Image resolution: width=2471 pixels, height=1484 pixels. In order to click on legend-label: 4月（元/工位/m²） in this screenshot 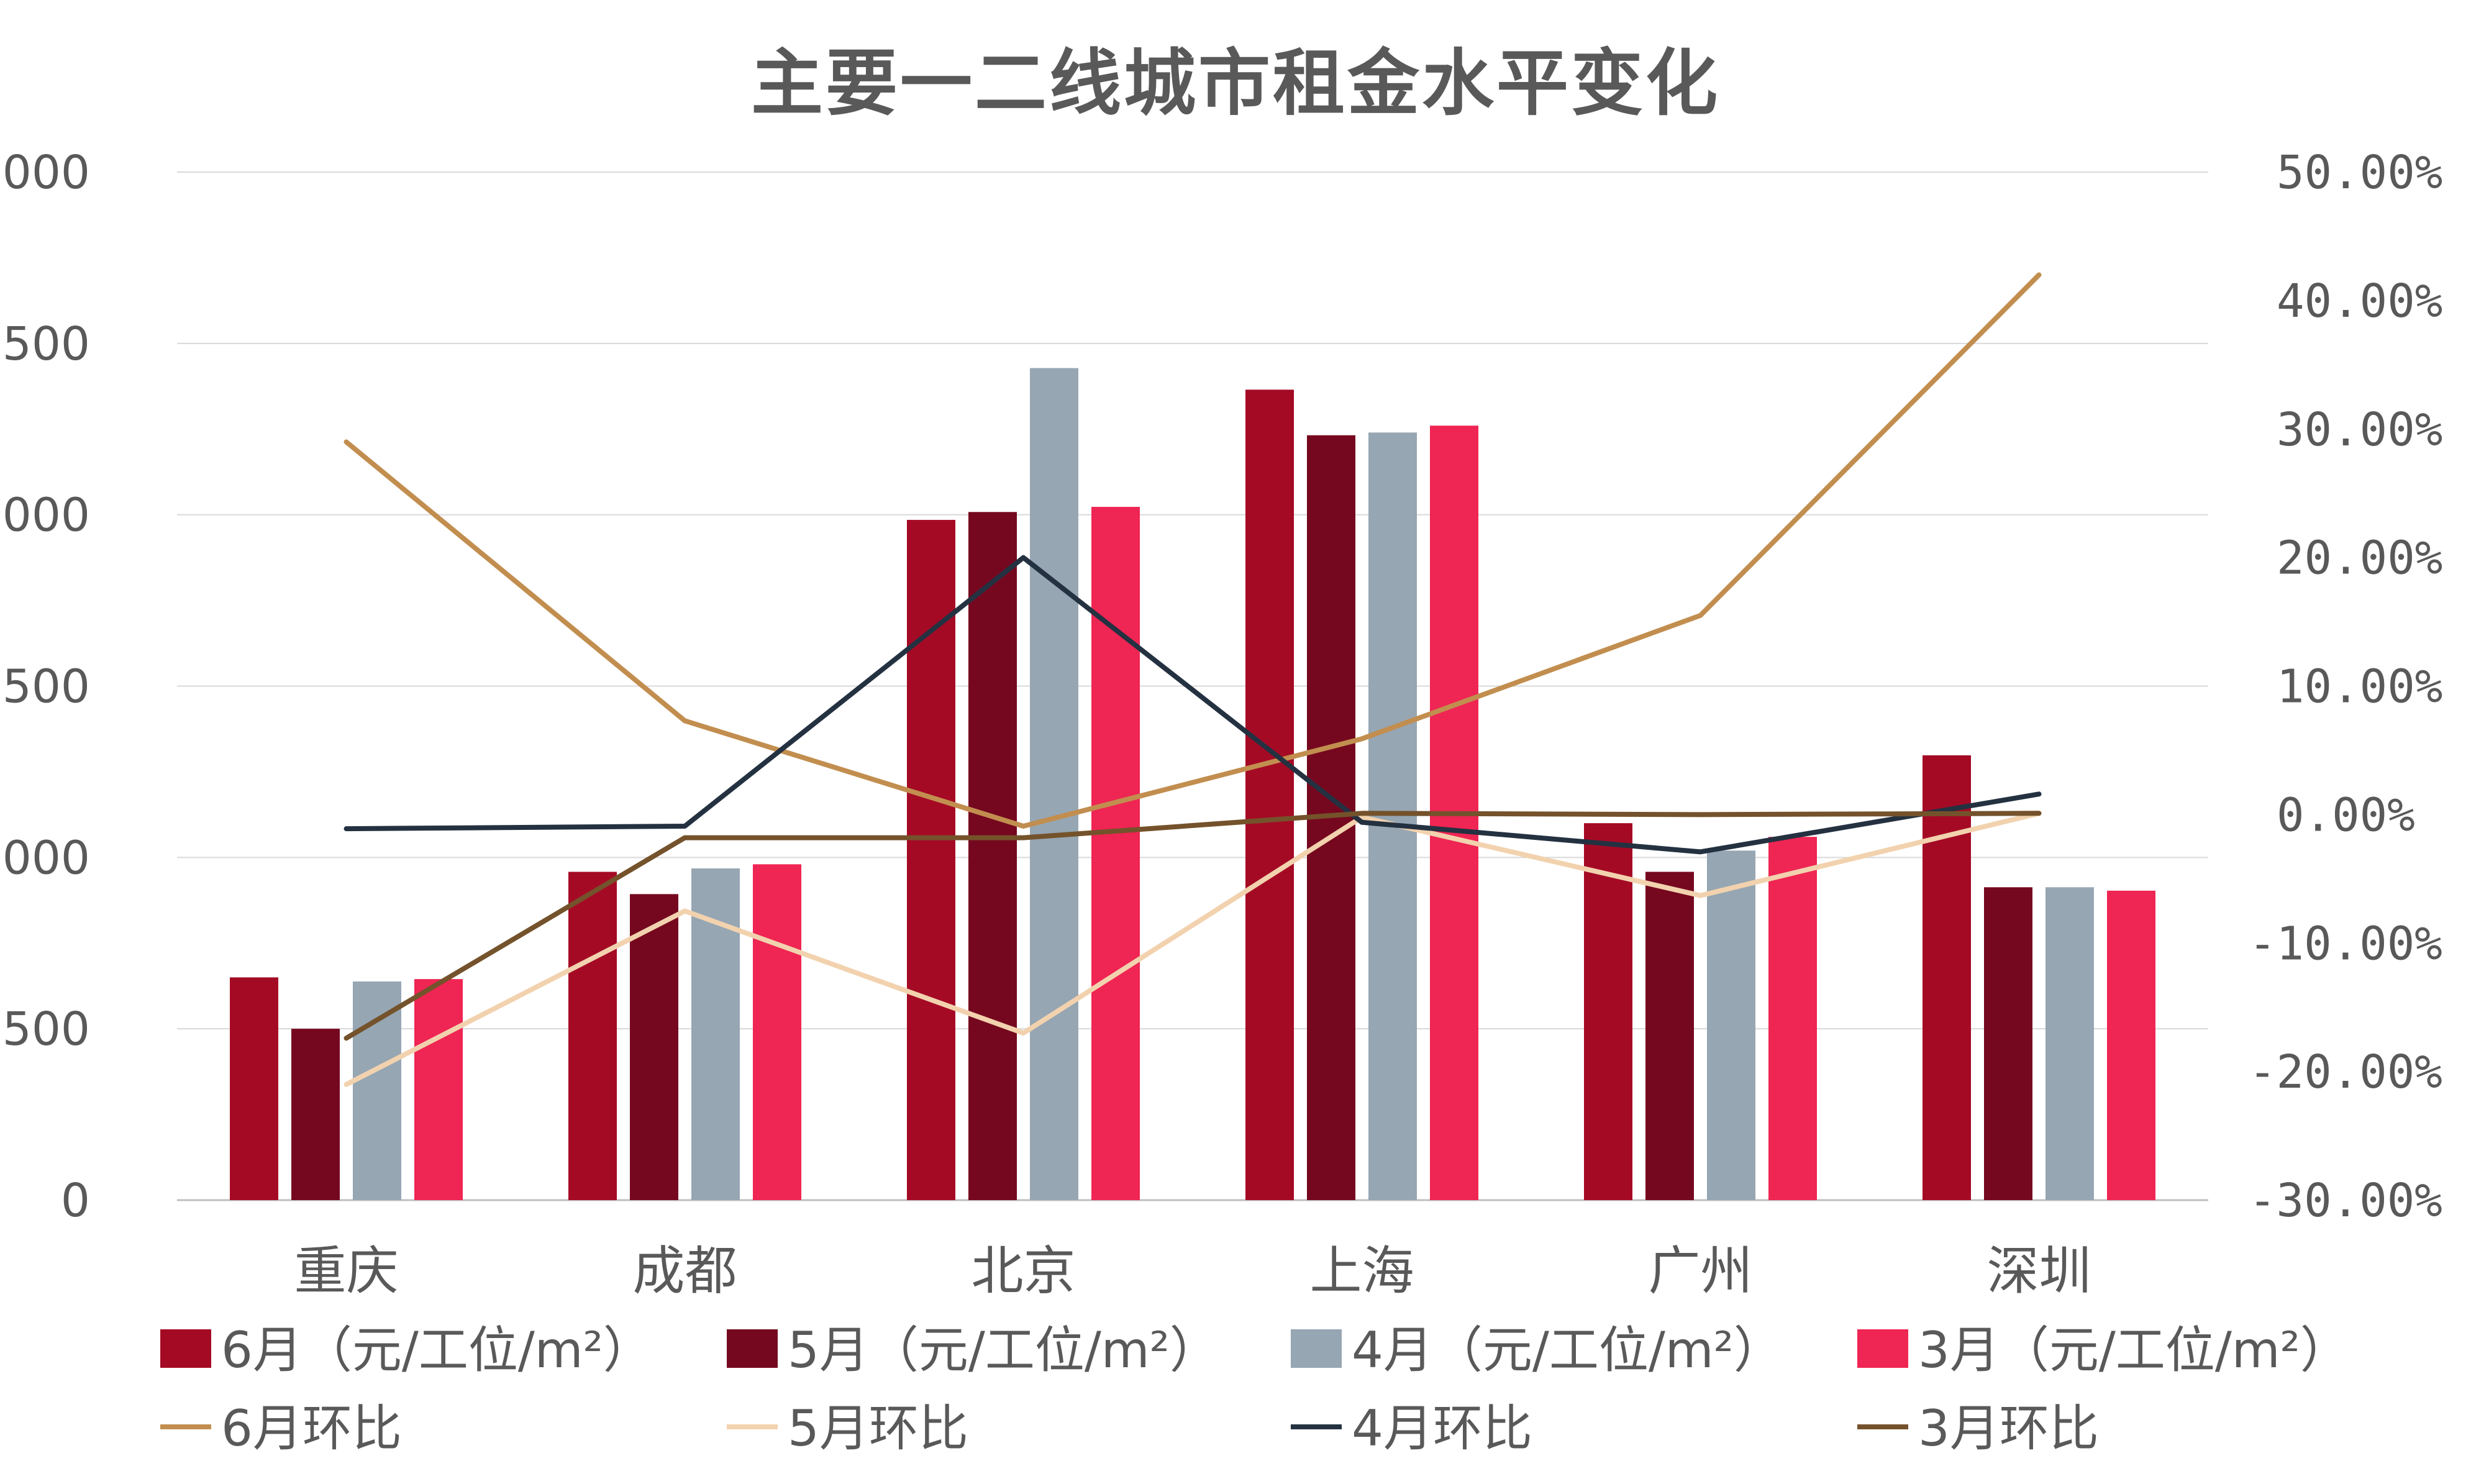, I will do `click(1567, 1350)`.